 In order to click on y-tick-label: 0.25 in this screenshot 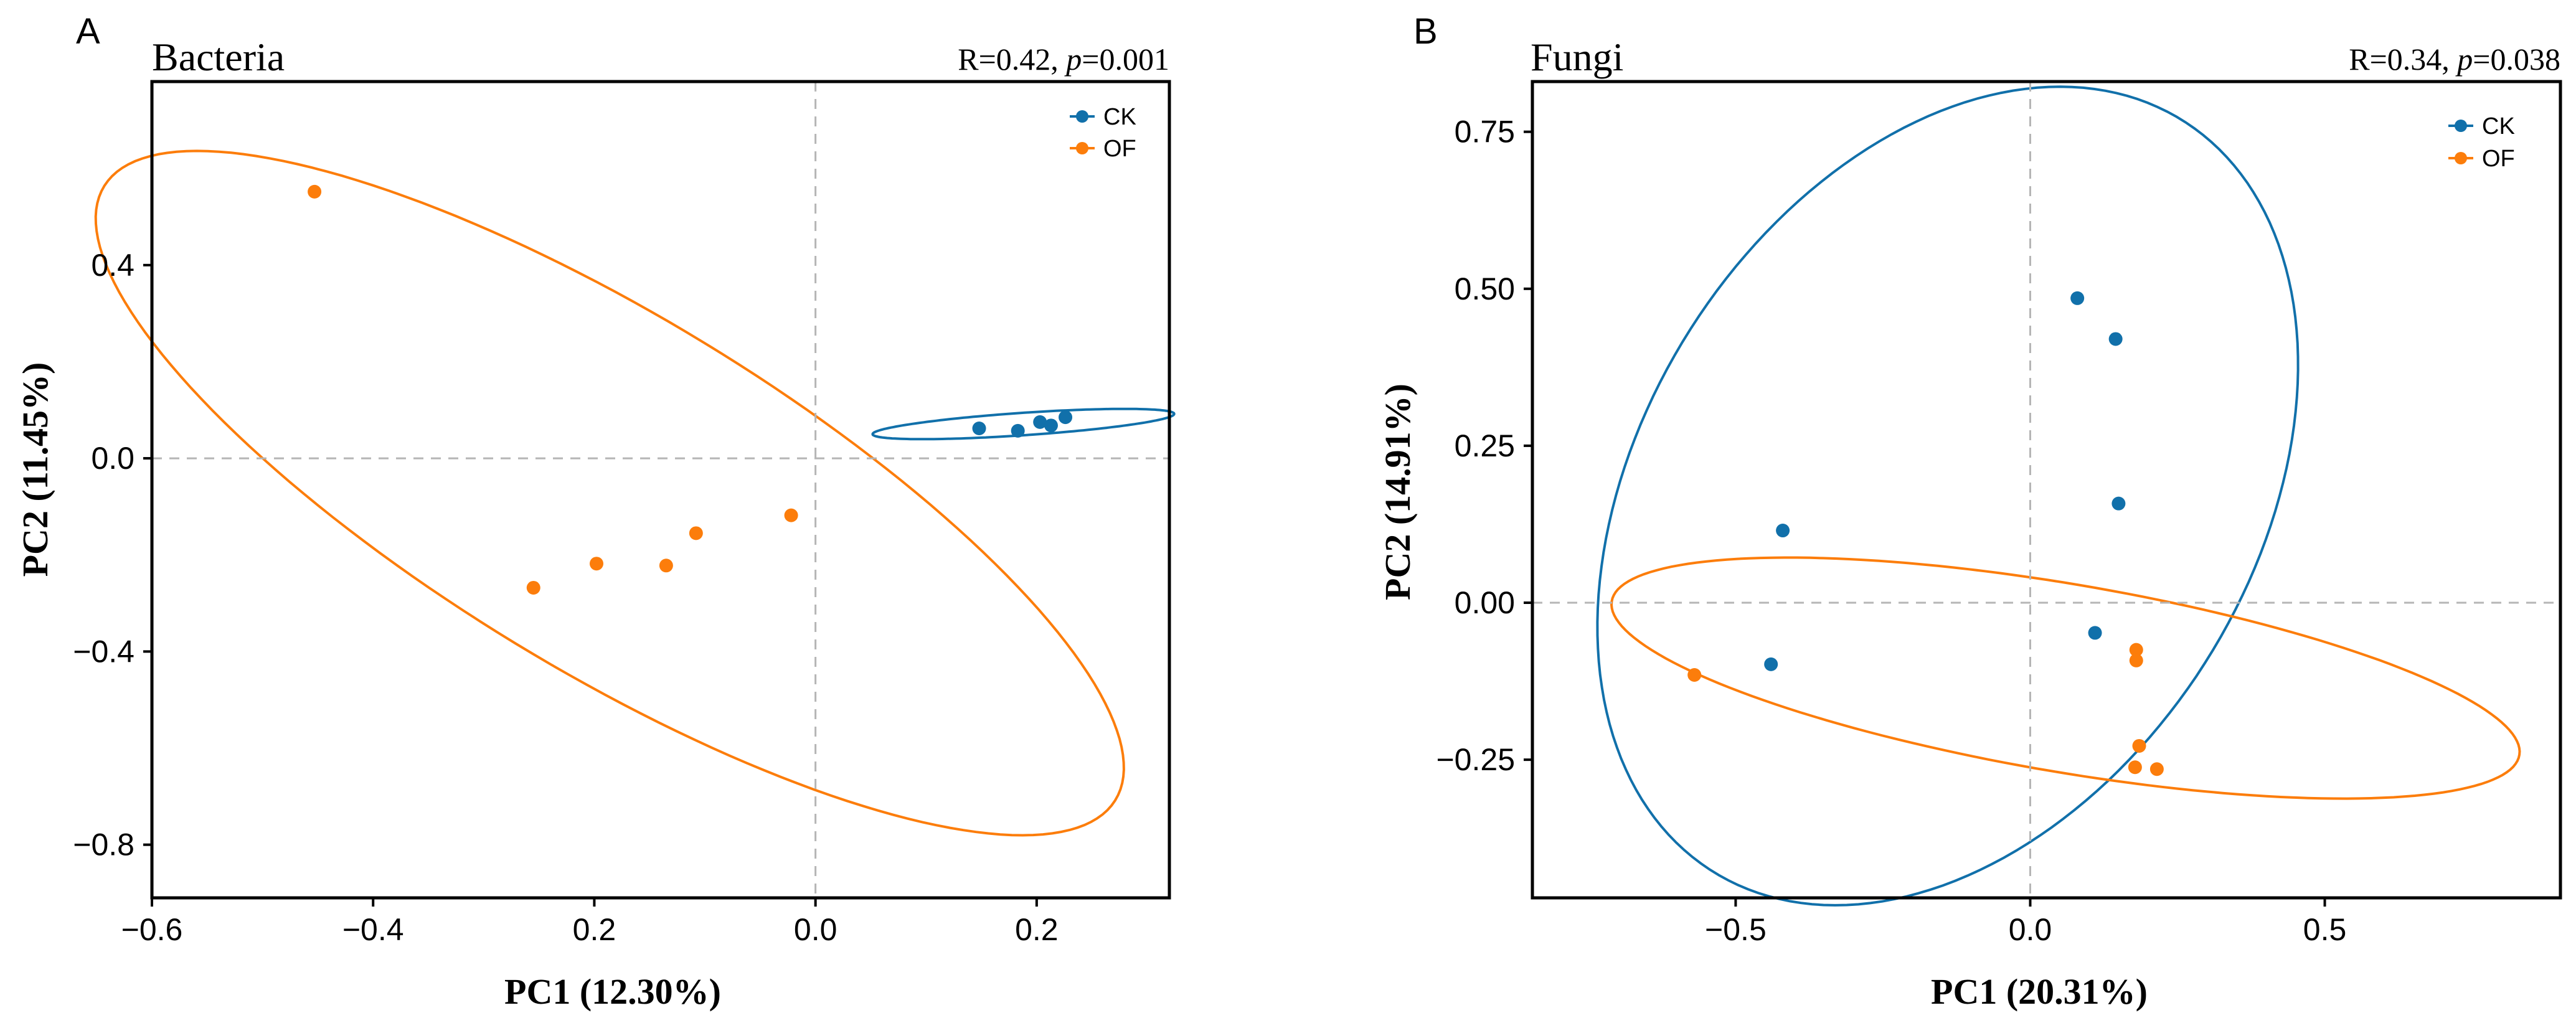, I will do `click(1485, 445)`.